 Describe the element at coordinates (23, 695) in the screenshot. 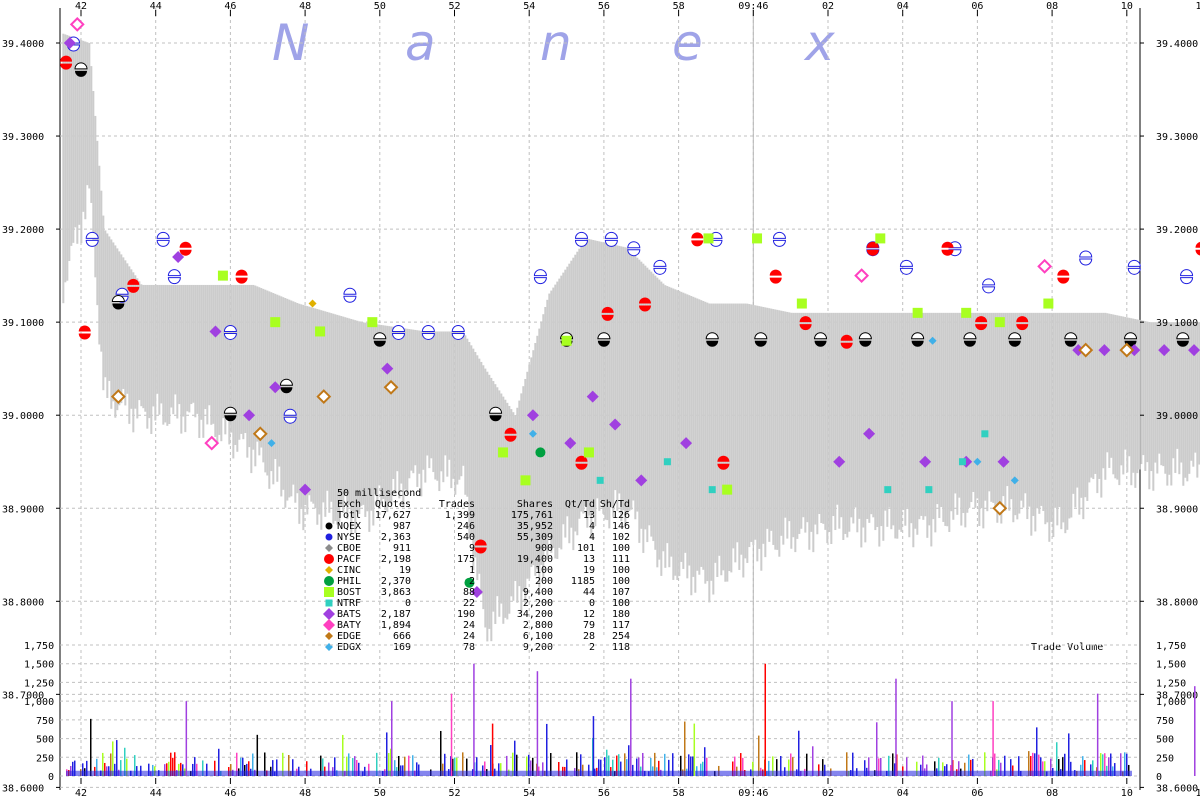

I see `price-tick-label-left: 38.7000` at that location.